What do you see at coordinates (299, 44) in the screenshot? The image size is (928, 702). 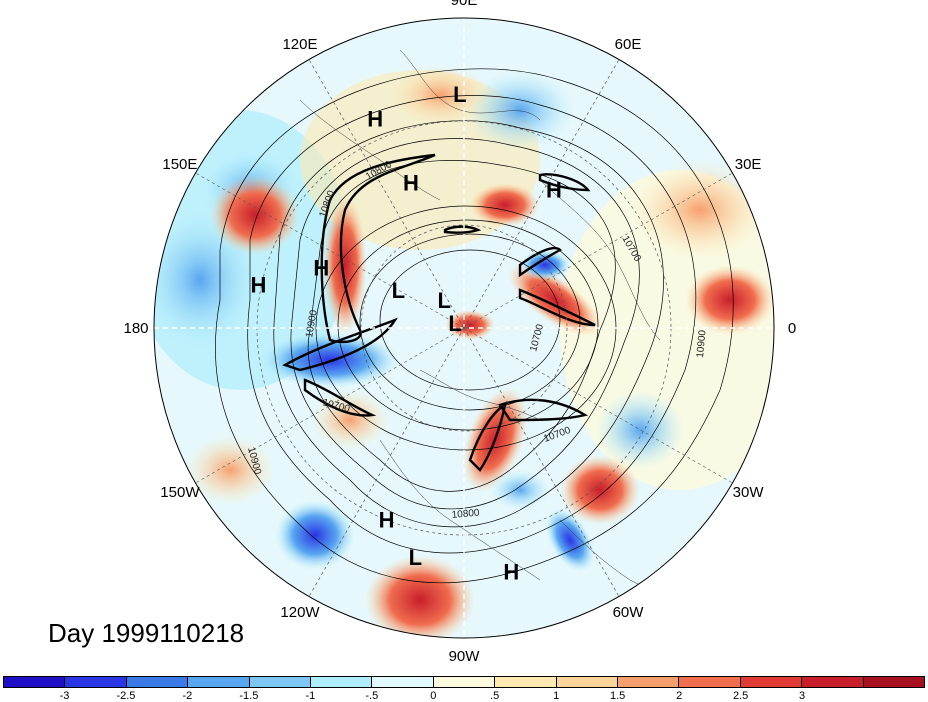 I see `longitude-label: 120E` at bounding box center [299, 44].